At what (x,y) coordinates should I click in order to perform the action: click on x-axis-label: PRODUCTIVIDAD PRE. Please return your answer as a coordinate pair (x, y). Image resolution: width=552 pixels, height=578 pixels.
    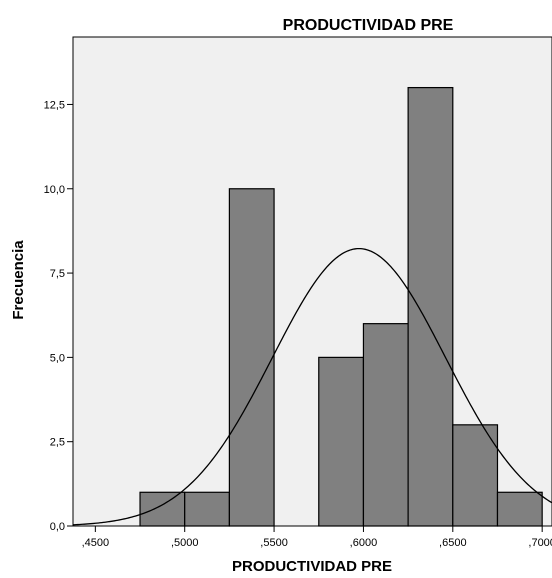
    Looking at the image, I should click on (312, 566).